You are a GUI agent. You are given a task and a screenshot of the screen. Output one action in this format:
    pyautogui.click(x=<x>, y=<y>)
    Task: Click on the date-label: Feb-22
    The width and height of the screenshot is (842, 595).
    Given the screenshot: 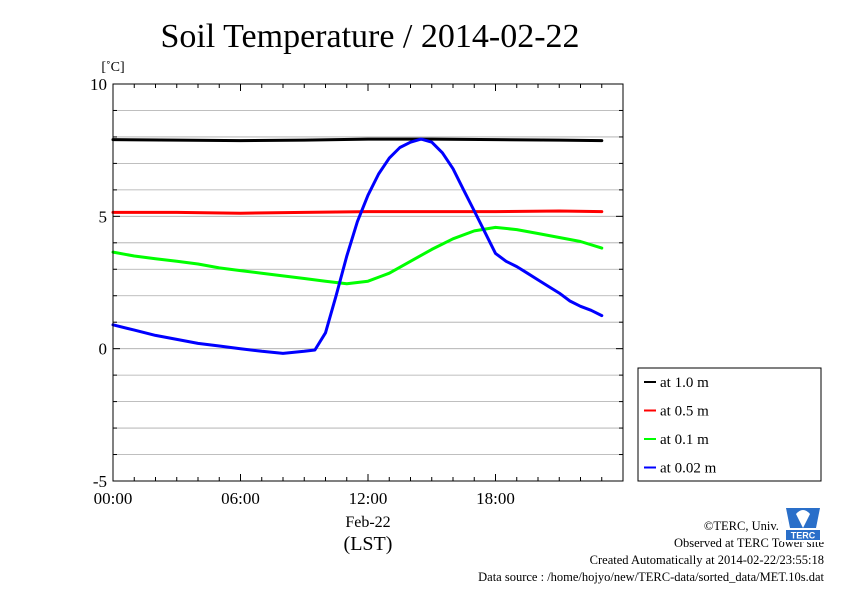 What is the action you would take?
    pyautogui.click(x=367, y=522)
    